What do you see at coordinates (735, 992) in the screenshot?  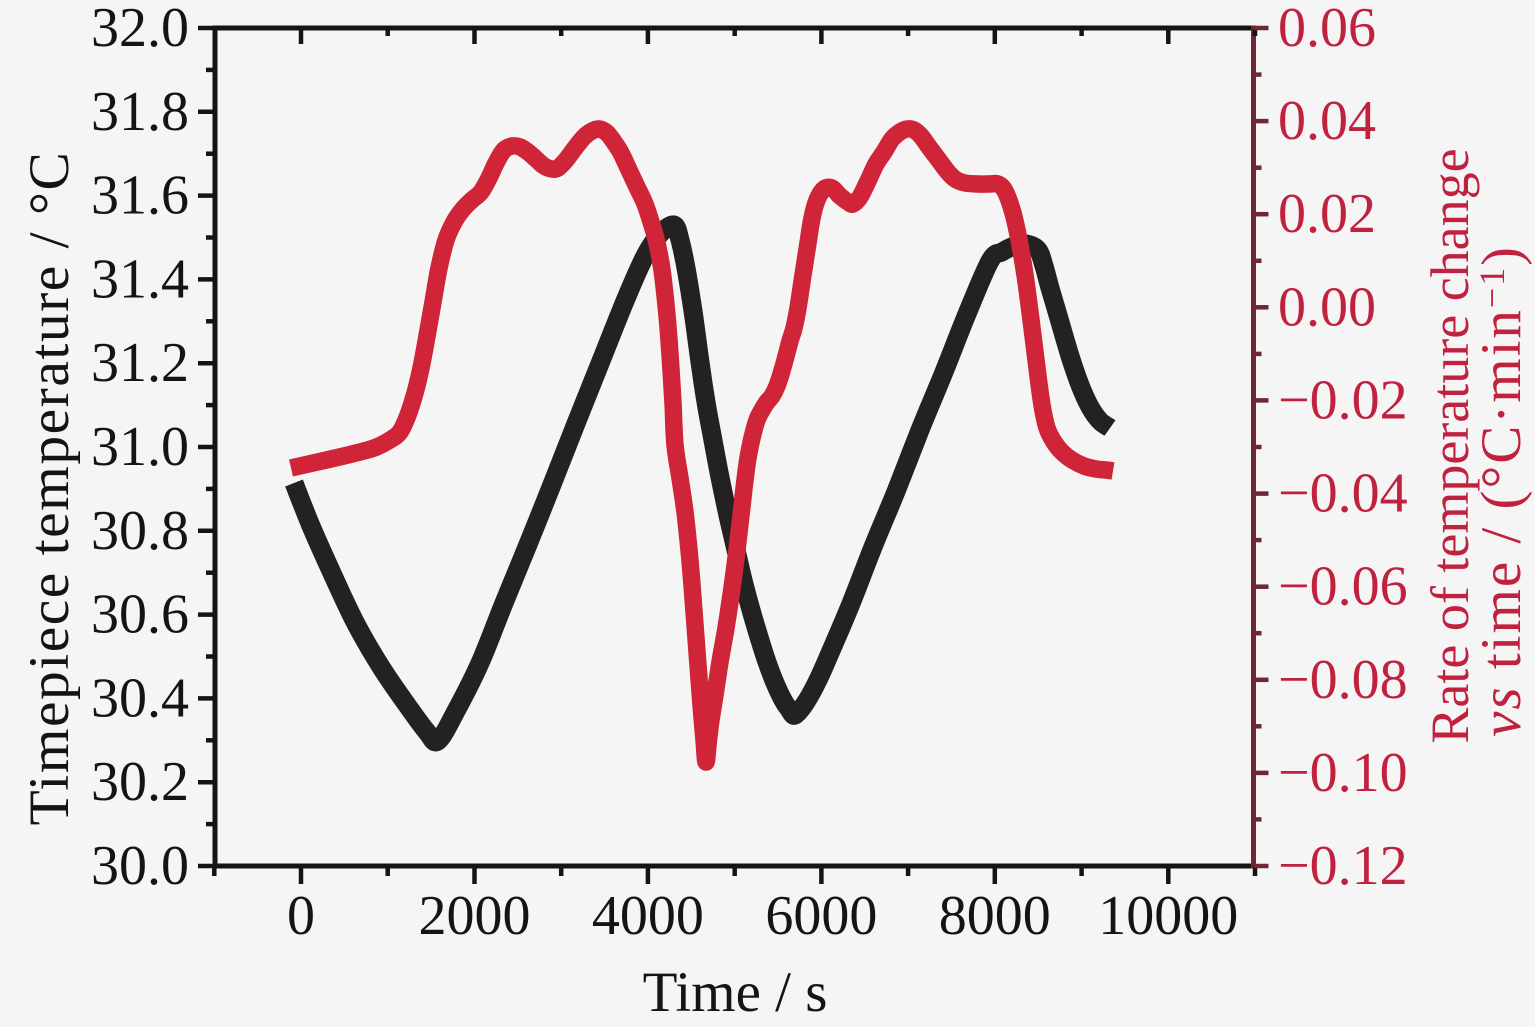 I see `svg-text: Time / s` at bounding box center [735, 992].